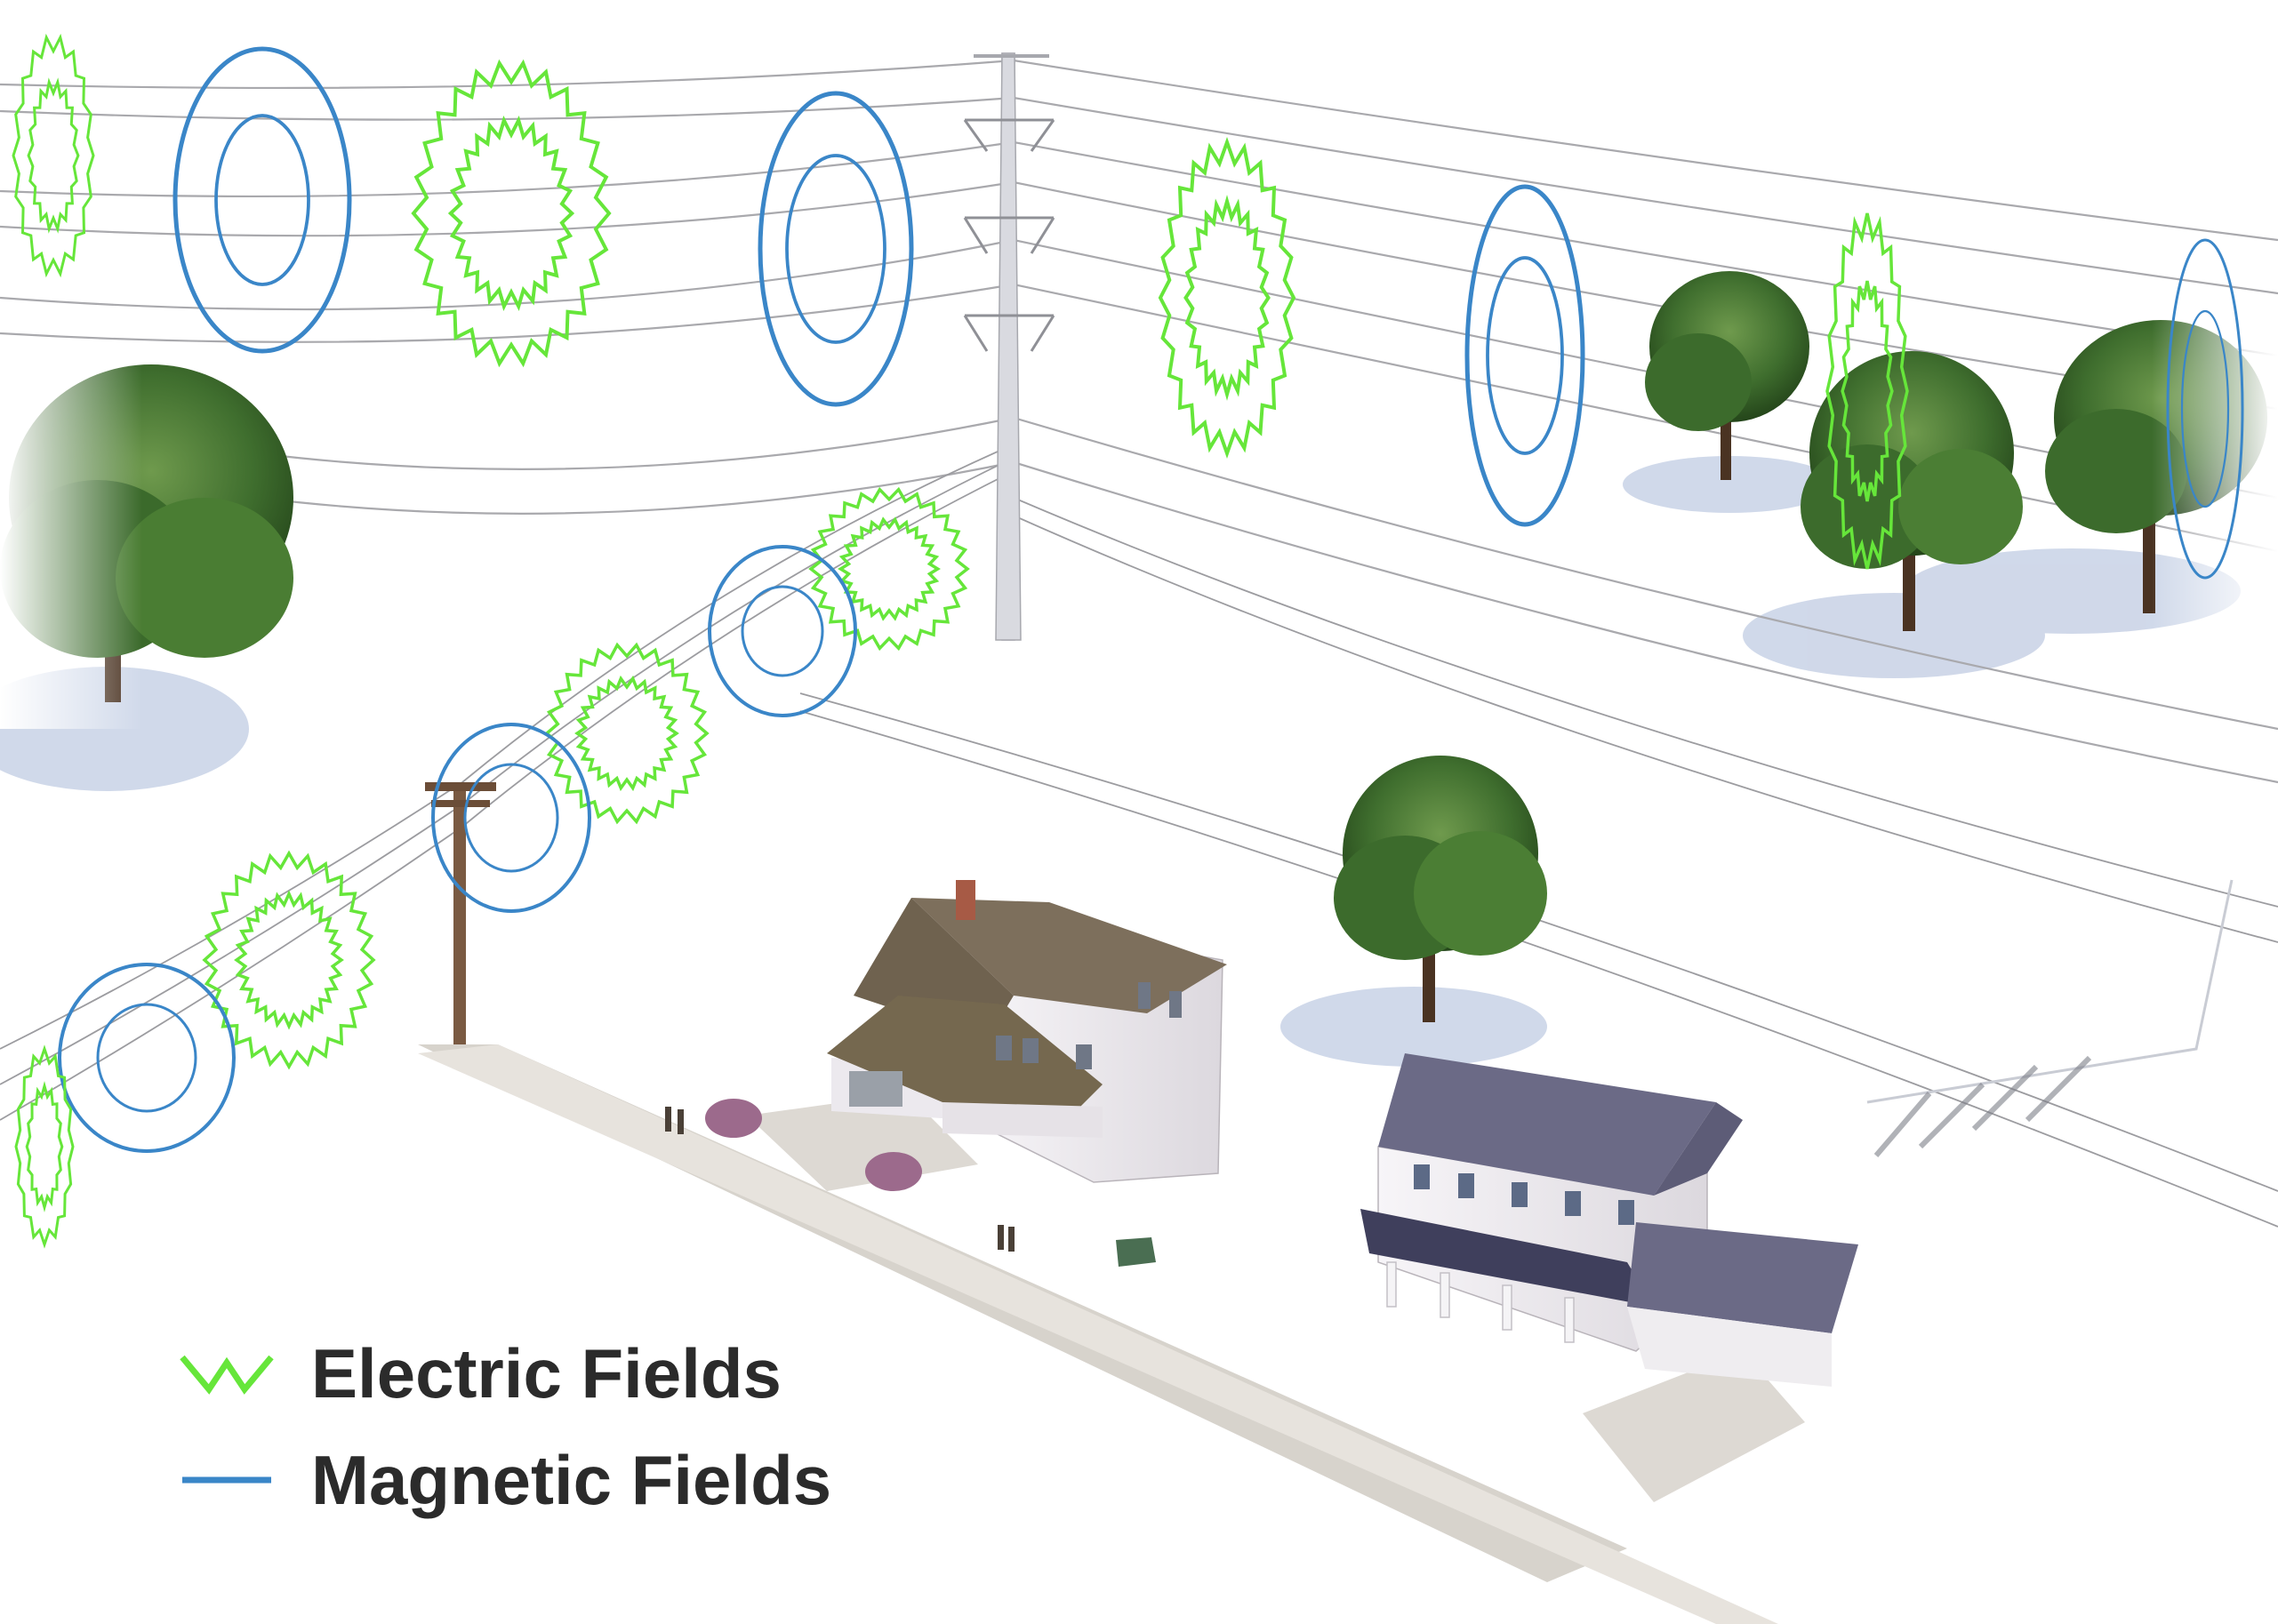  What do you see at coordinates (2050, 991) in the screenshot?
I see `backdrop-edge` at bounding box center [2050, 991].